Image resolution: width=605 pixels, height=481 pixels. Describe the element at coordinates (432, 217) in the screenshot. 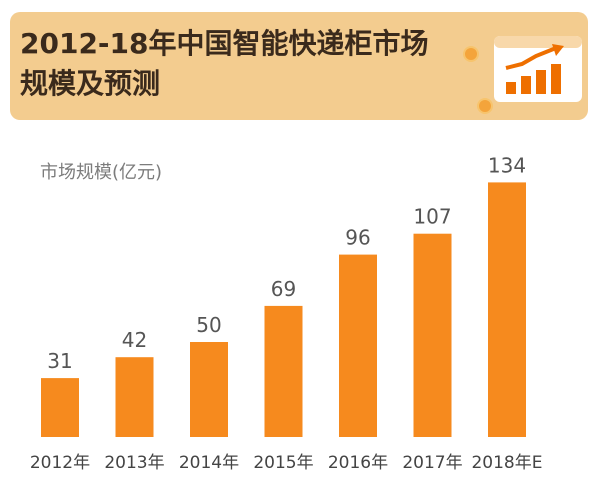

I see `bar-value-label: 107` at that location.